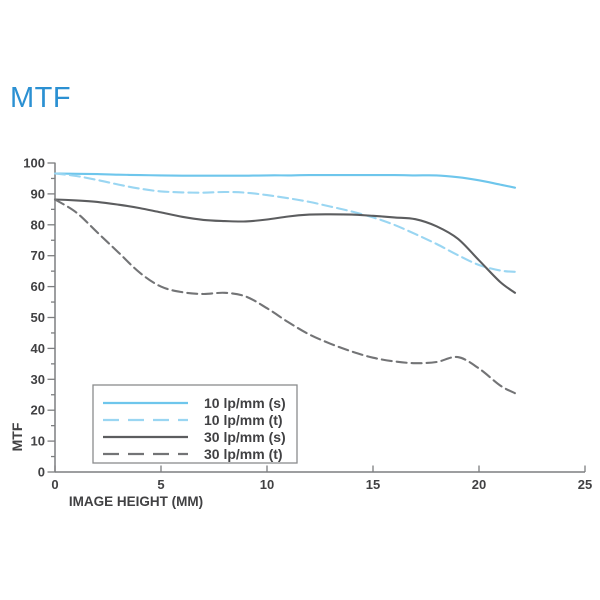 This screenshot has width=600, height=600. What do you see at coordinates (38, 193) in the screenshot?
I see `y-axis-tick-label: 90` at bounding box center [38, 193].